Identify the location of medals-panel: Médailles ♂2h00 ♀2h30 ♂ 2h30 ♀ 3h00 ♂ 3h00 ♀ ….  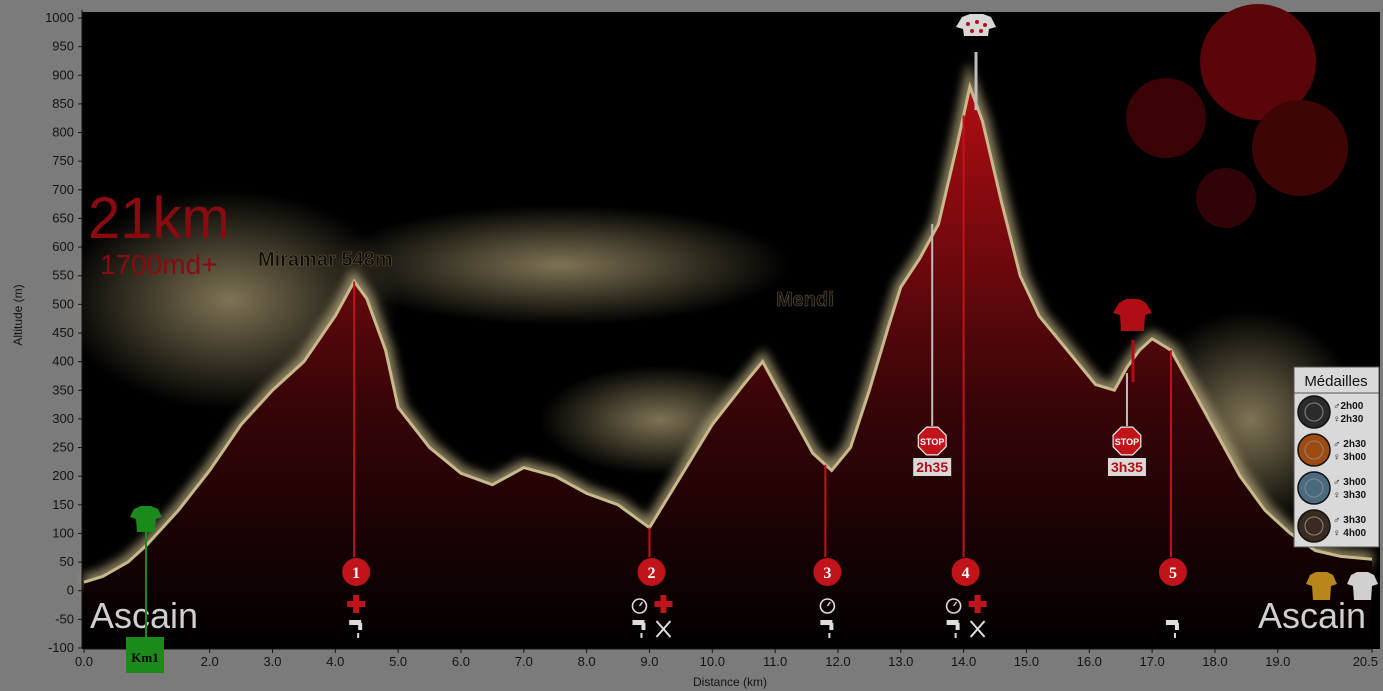
(1336, 457).